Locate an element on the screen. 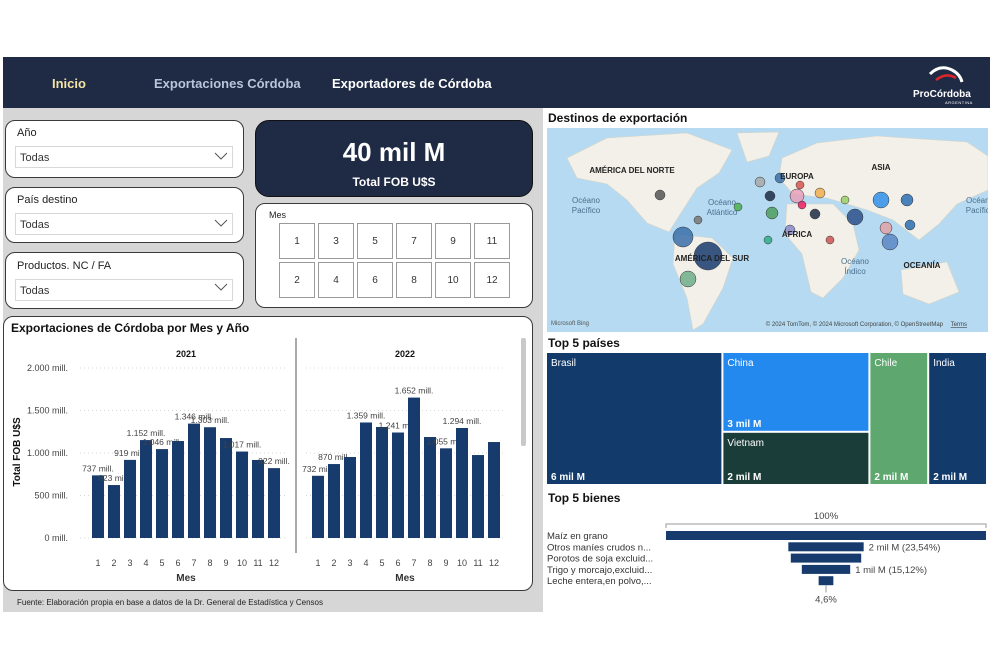  treemap-name: Brasil is located at coordinates (563, 363).